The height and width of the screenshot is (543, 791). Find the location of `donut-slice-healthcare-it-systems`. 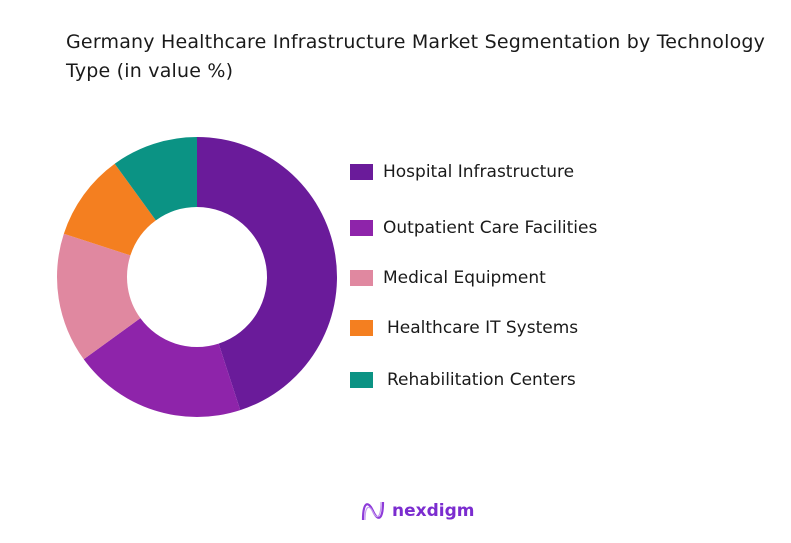

donut-slice-healthcare-it-systems is located at coordinates (109, 209).